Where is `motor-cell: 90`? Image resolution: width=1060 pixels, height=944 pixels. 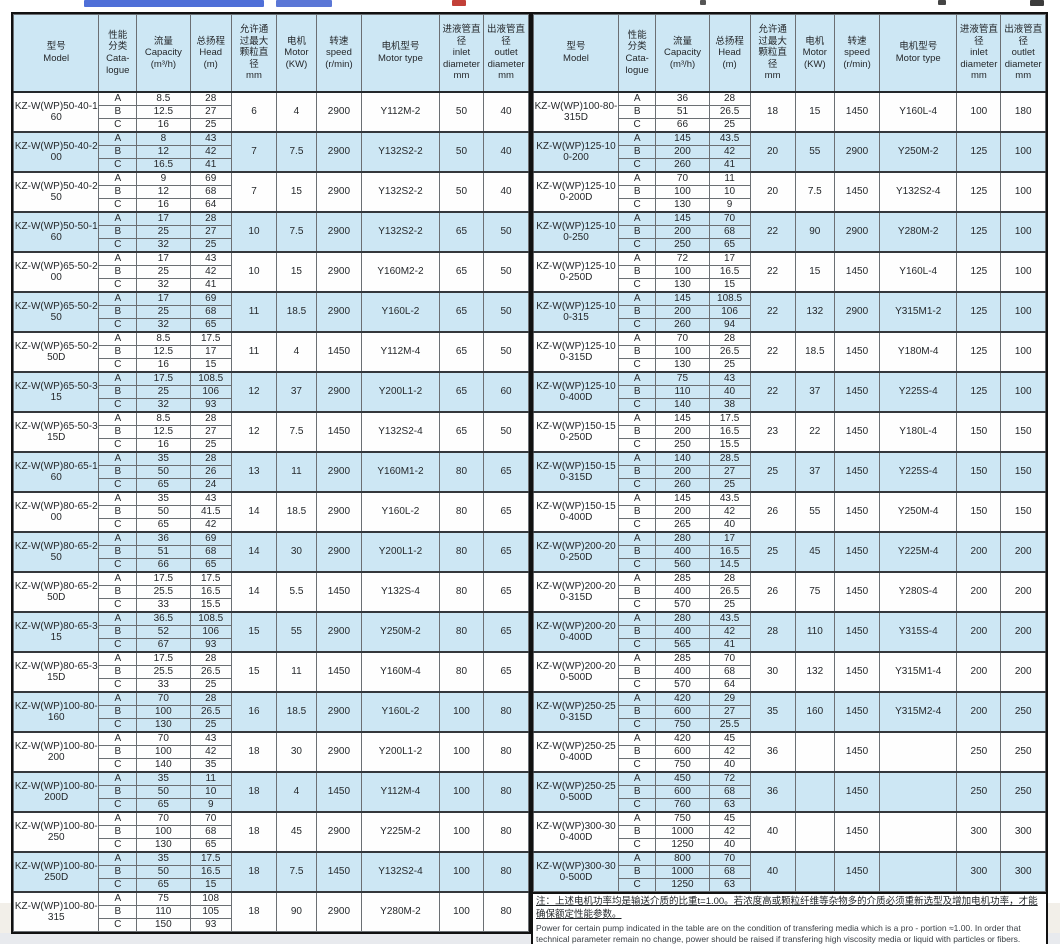 motor-cell: 90 is located at coordinates (815, 232).